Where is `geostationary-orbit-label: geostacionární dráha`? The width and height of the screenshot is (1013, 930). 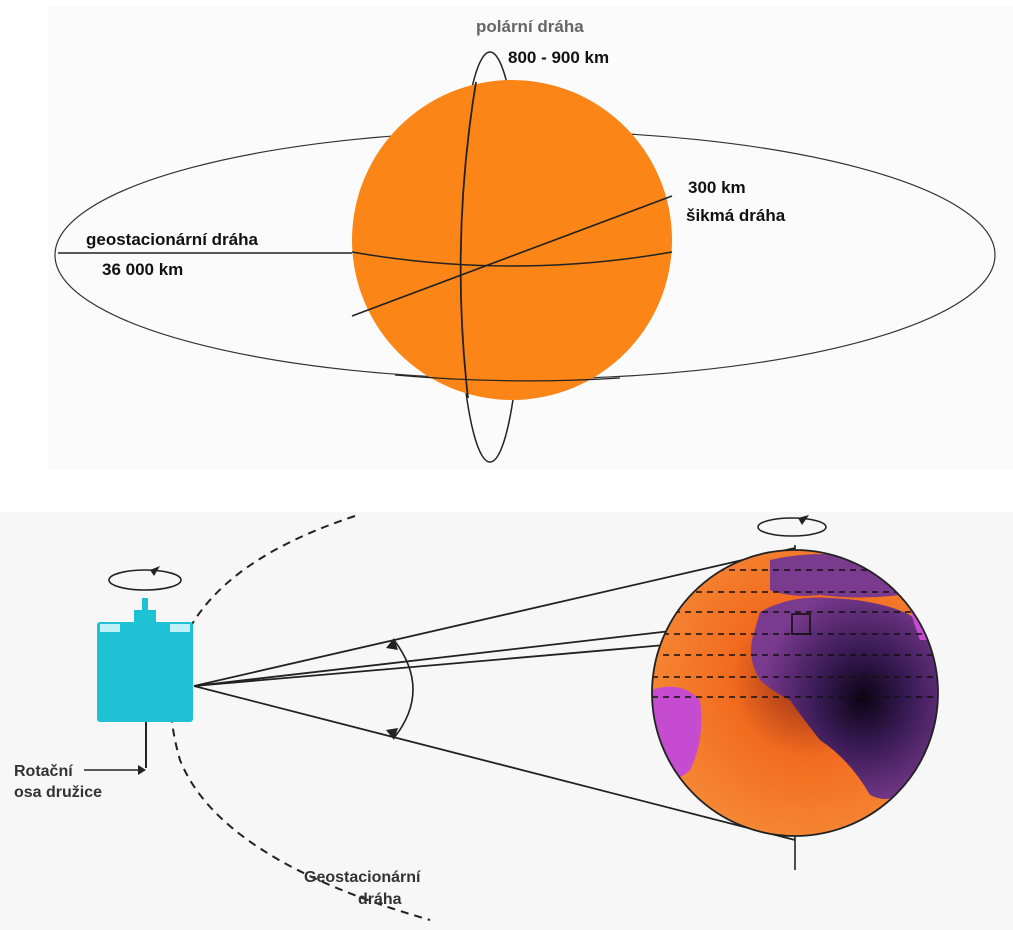 geostationary-orbit-label: geostacionární dráha is located at coordinates (172, 239).